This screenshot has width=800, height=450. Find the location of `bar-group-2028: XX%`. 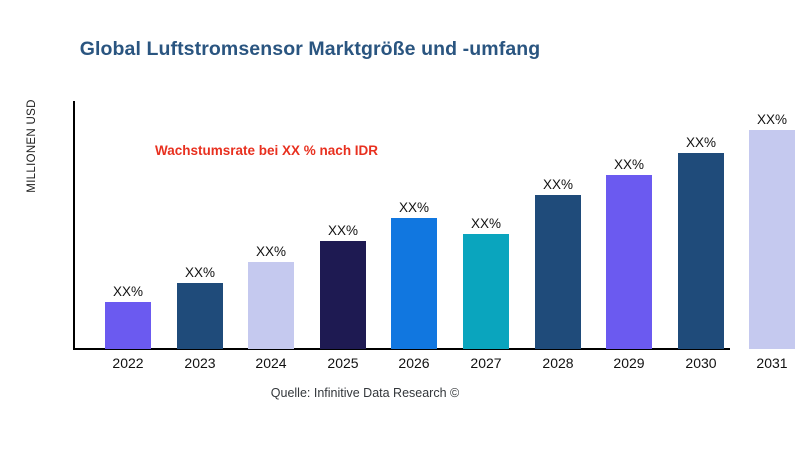

bar-group-2028: XX% is located at coordinates (558, 259).